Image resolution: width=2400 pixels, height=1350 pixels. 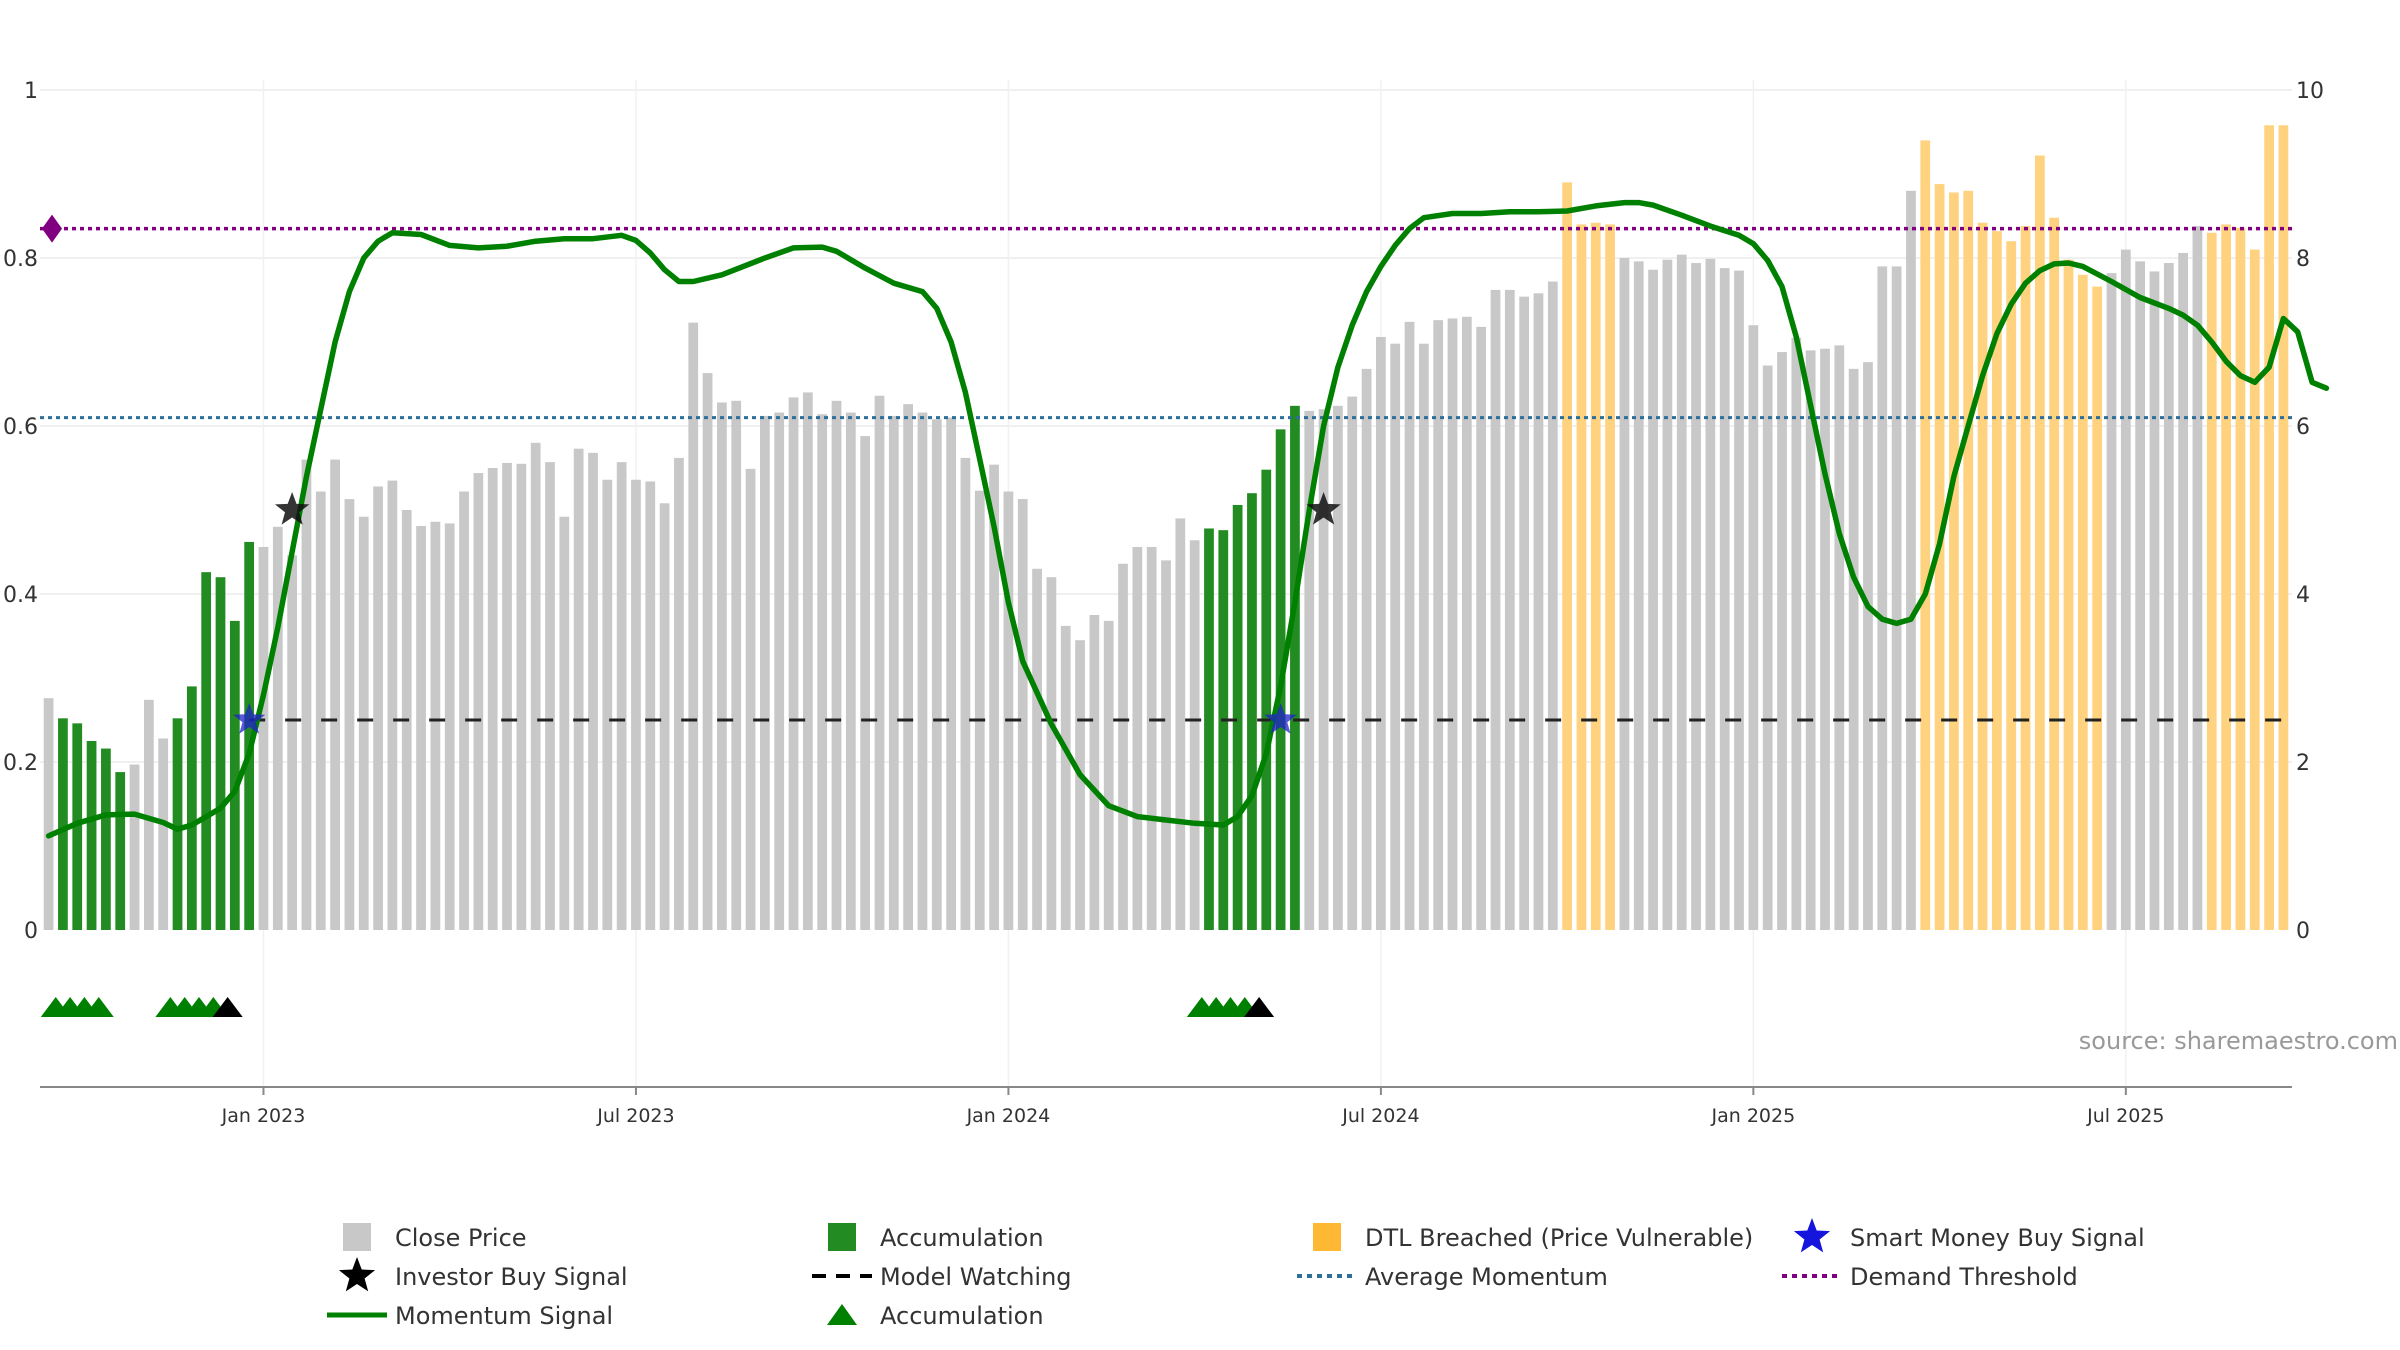 What do you see at coordinates (1259, 1007) in the screenshot?
I see `investor-triangle` at bounding box center [1259, 1007].